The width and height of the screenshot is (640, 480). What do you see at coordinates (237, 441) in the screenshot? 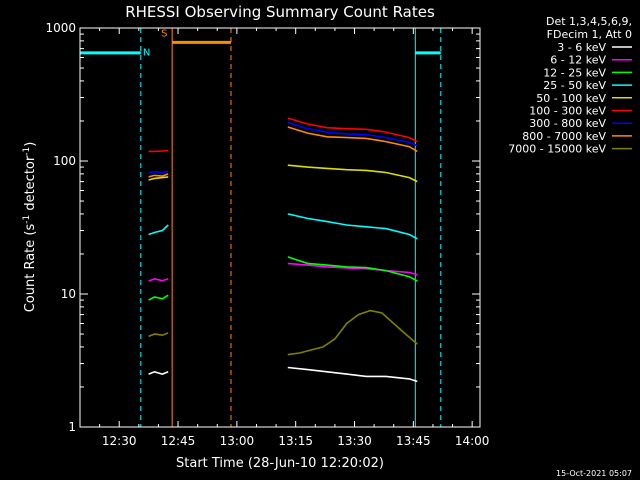
I see `x-tick-label: 13:00` at bounding box center [237, 441].